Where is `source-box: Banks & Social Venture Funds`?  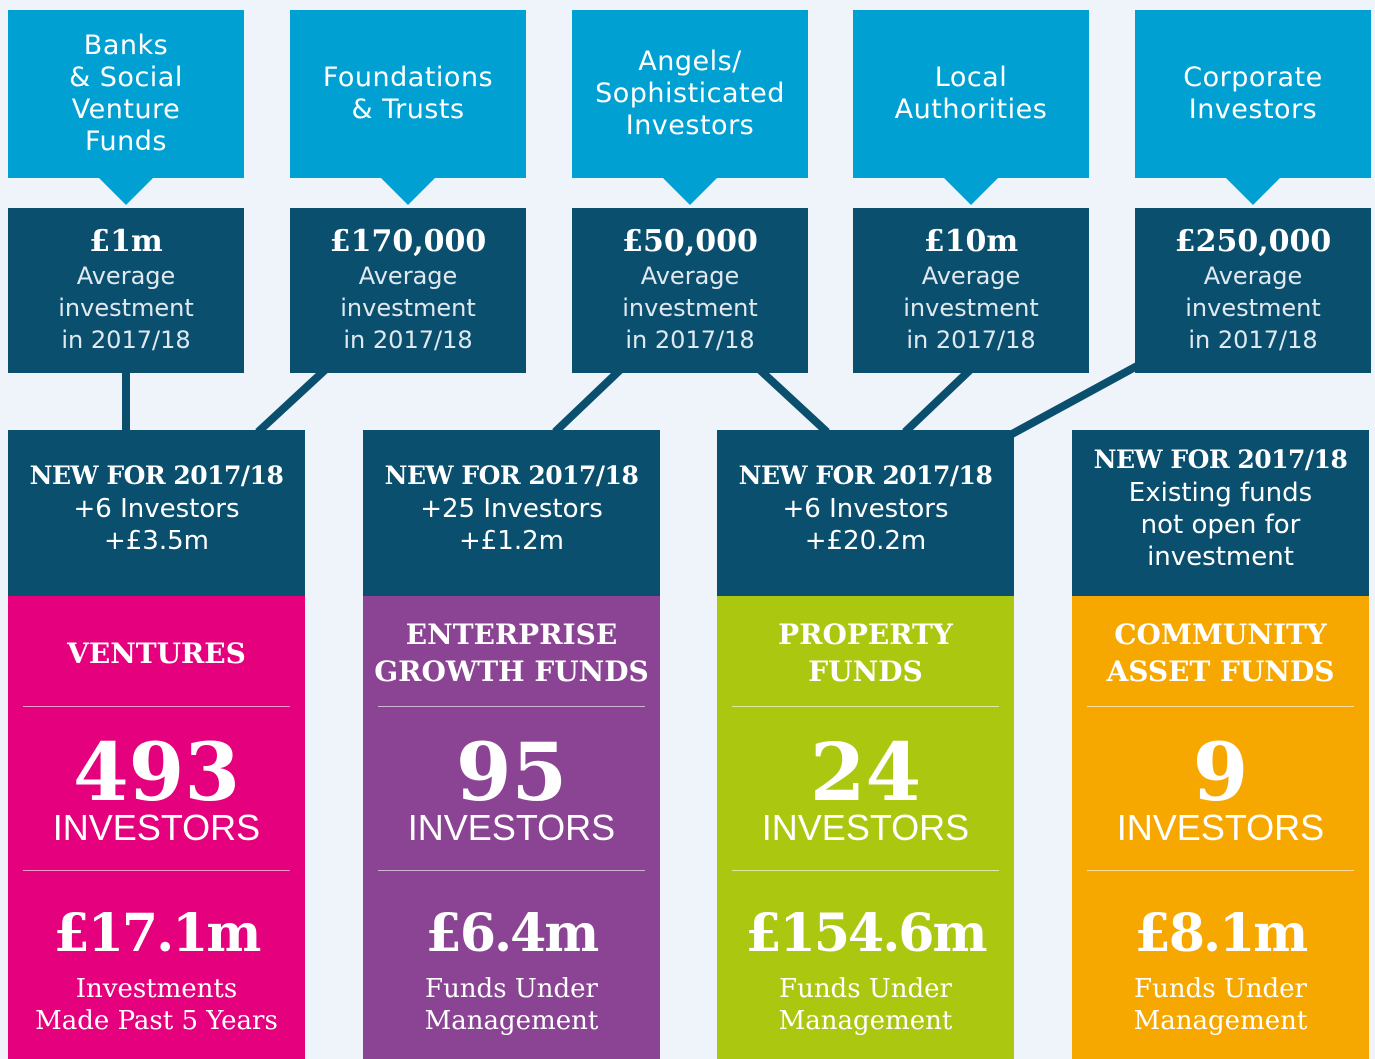 source-box: Banks & Social Venture Funds is located at coordinates (126, 94).